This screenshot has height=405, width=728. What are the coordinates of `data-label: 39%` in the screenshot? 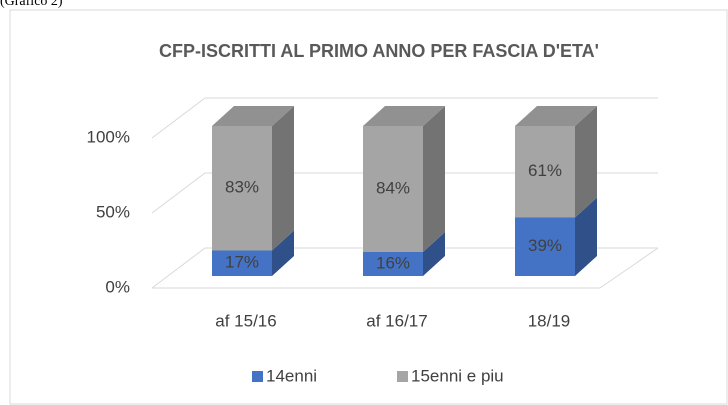 It's located at (545, 245).